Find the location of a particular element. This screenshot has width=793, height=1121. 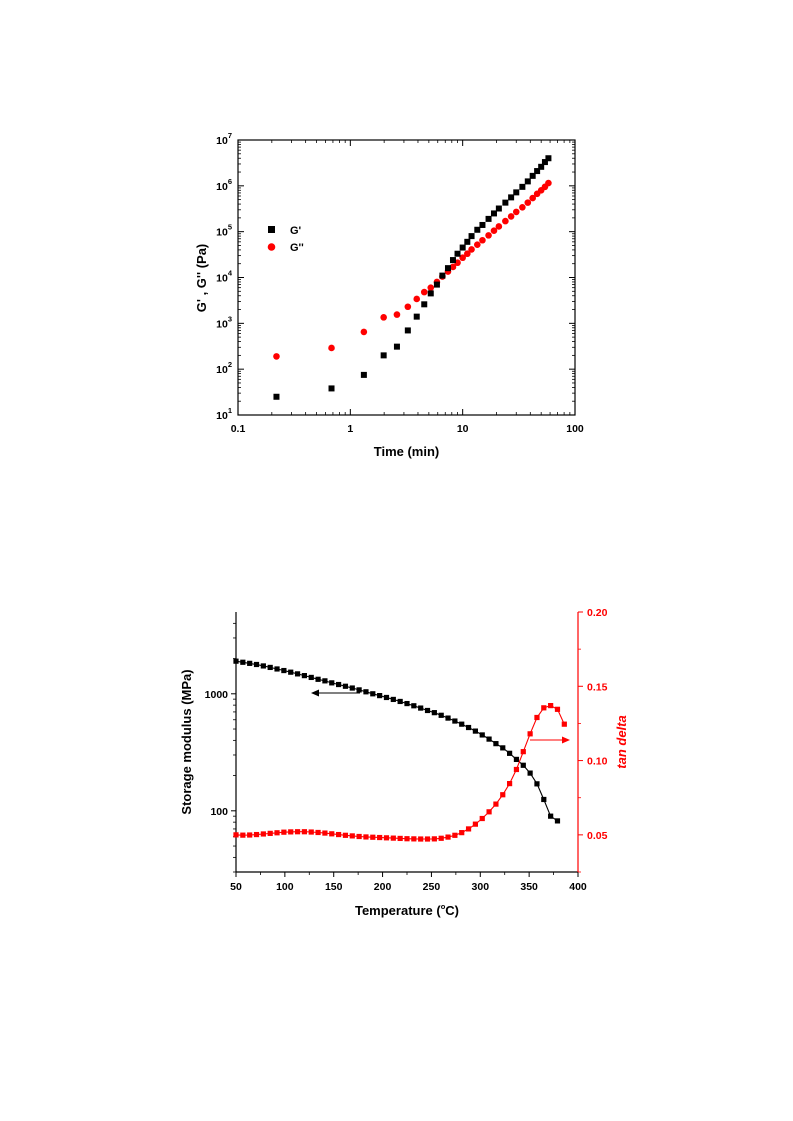

legend-label-g-double-prime: G'' is located at coordinates (297, 248).